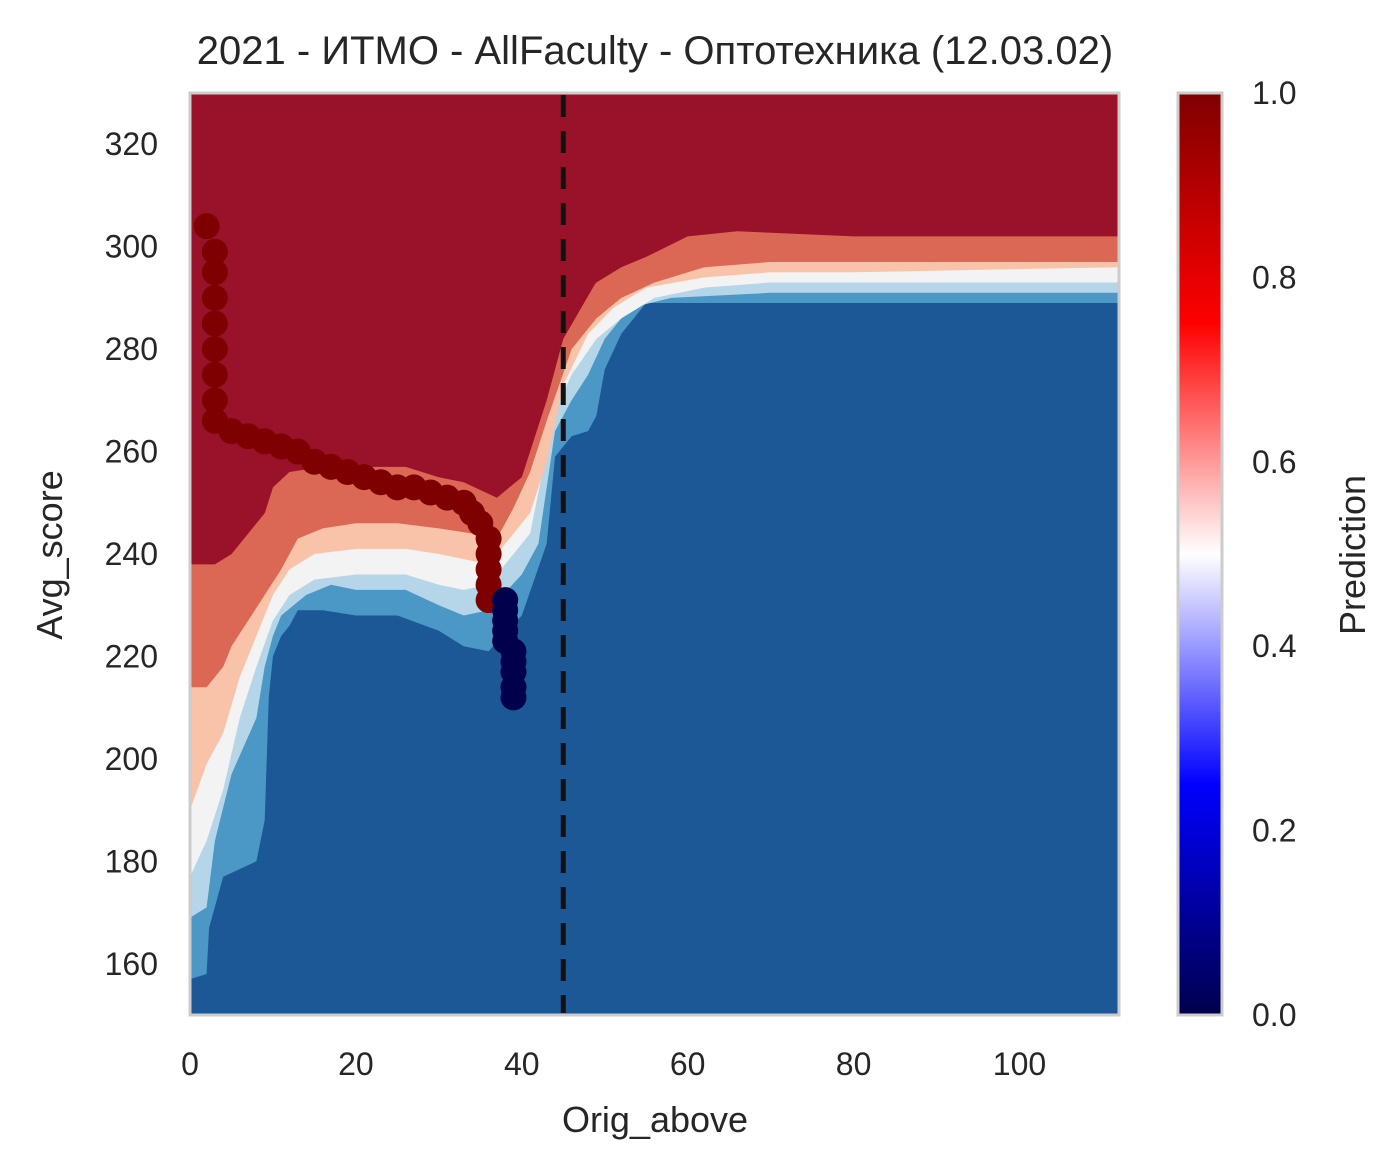 This screenshot has height=1173, width=1399. I want to click on x-tick-label: 0, so click(190, 1064).